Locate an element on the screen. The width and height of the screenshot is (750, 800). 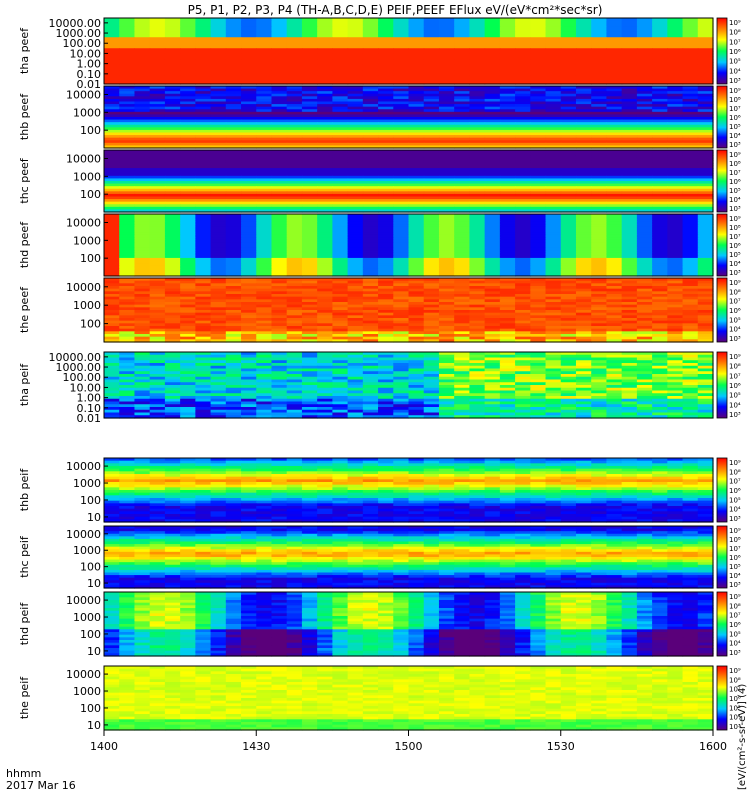
colorbar-tick-label: 10⁹ is located at coordinates (735, 91).